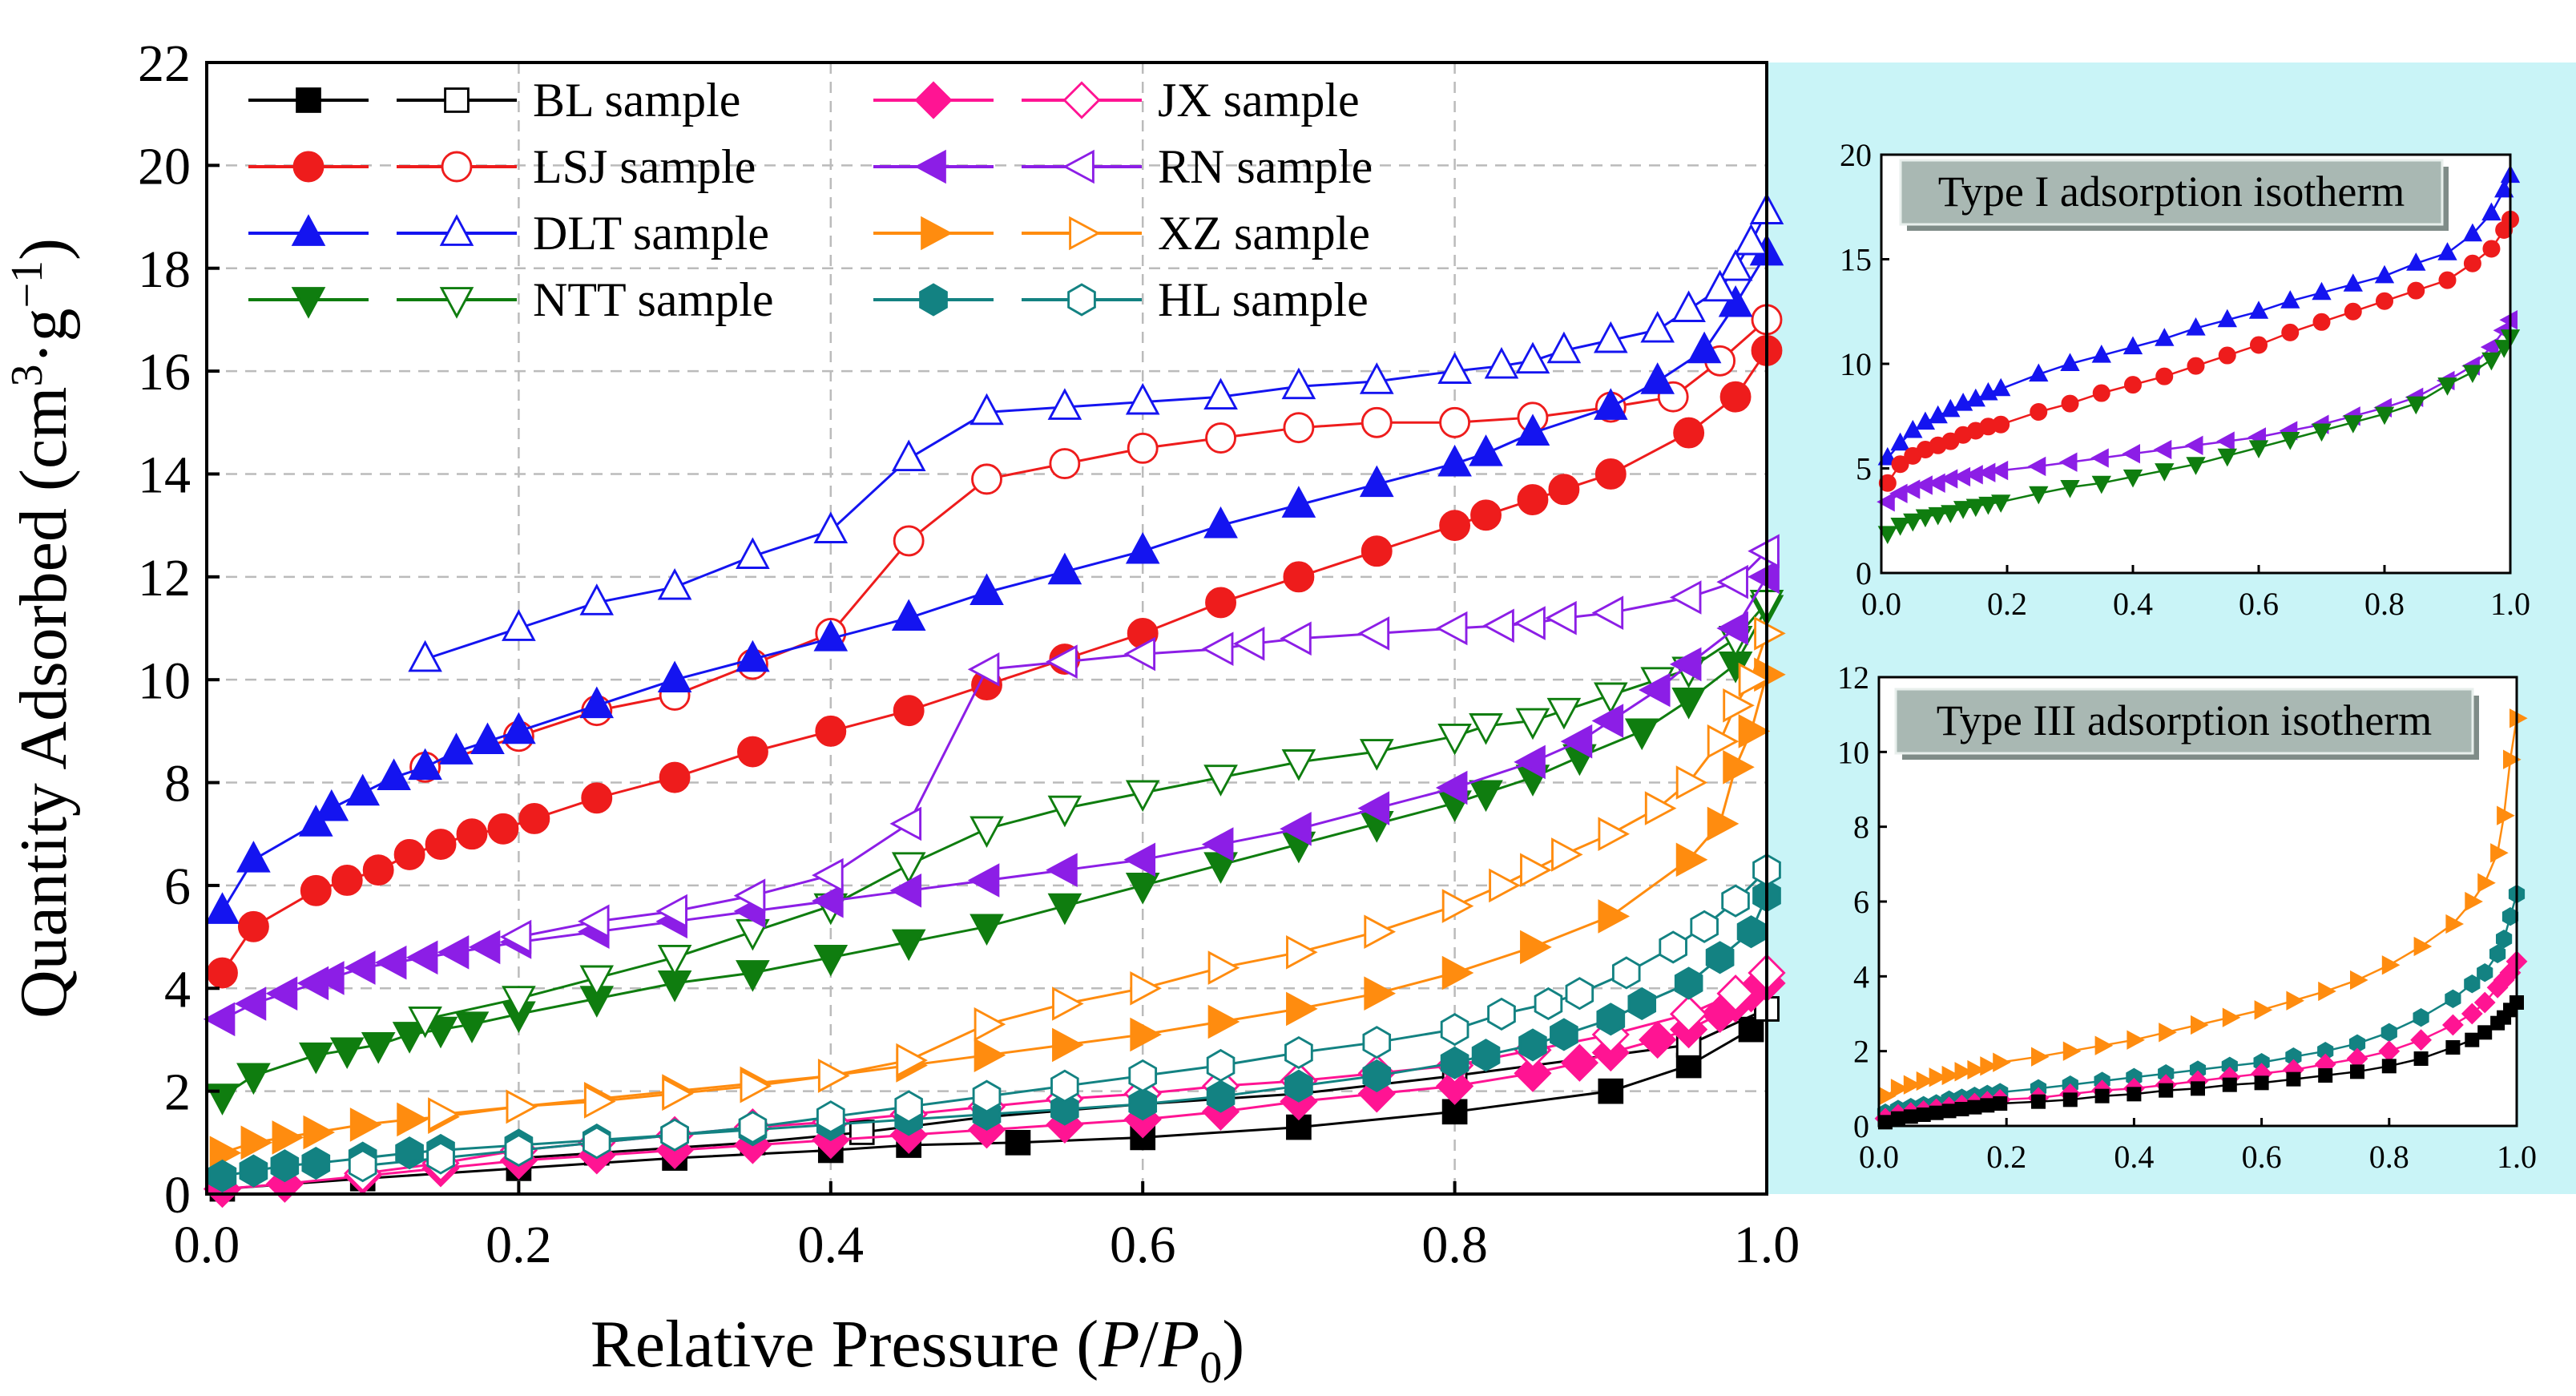 This screenshot has width=2576, height=1396. I want to click on x-tick-label: 0.8, so click(2384, 604).